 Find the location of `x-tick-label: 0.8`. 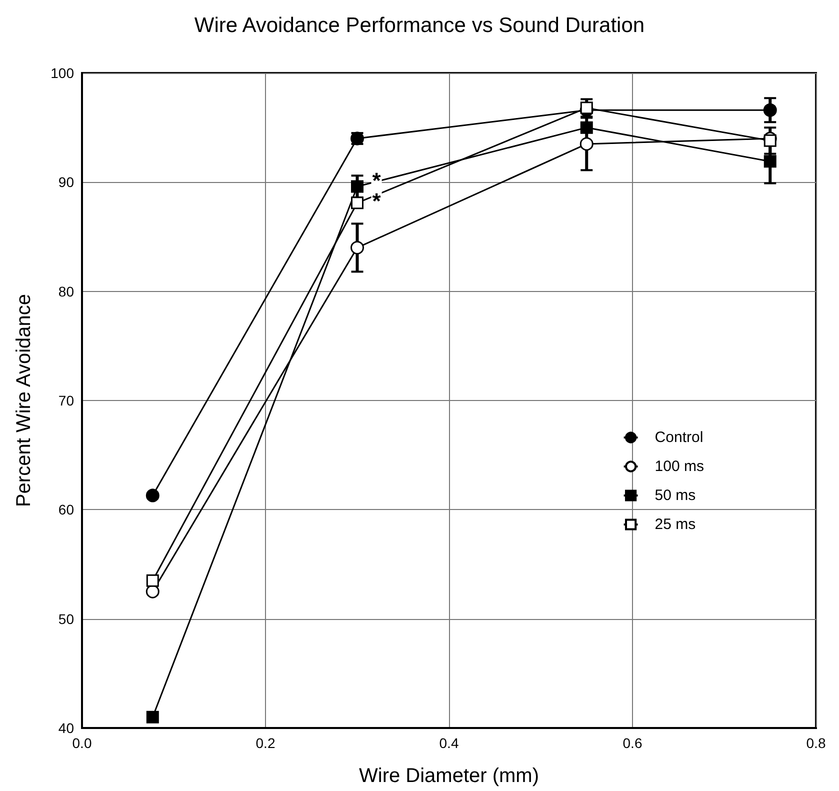

x-tick-label: 0.8 is located at coordinates (816, 743).